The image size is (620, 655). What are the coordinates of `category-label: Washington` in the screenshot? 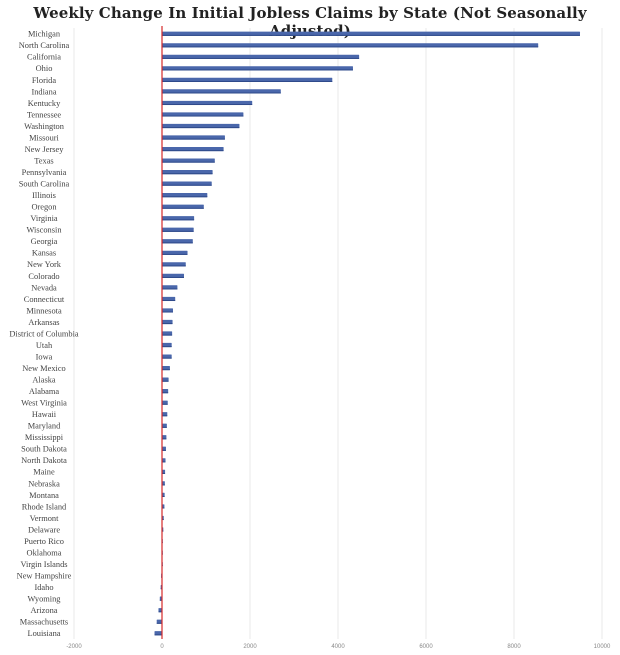 It's located at (44, 126).